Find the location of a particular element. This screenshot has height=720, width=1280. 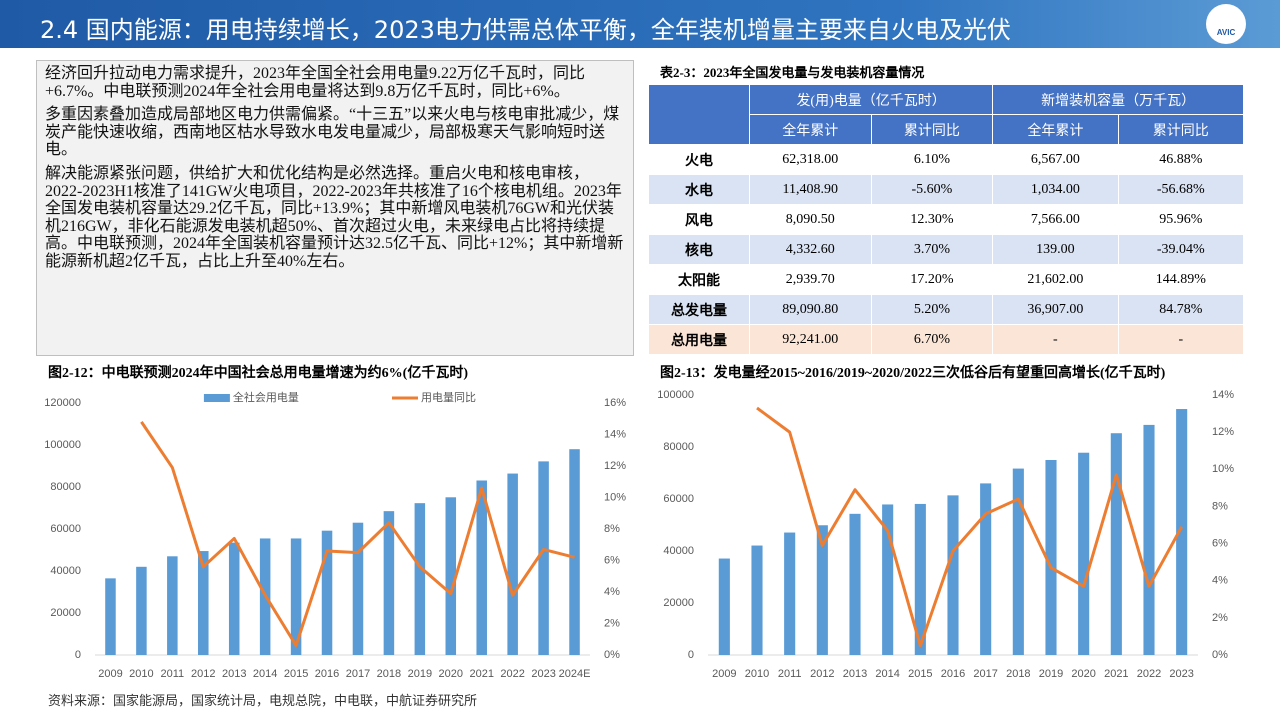

y2-tick-label: 12% is located at coordinates (1223, 432).